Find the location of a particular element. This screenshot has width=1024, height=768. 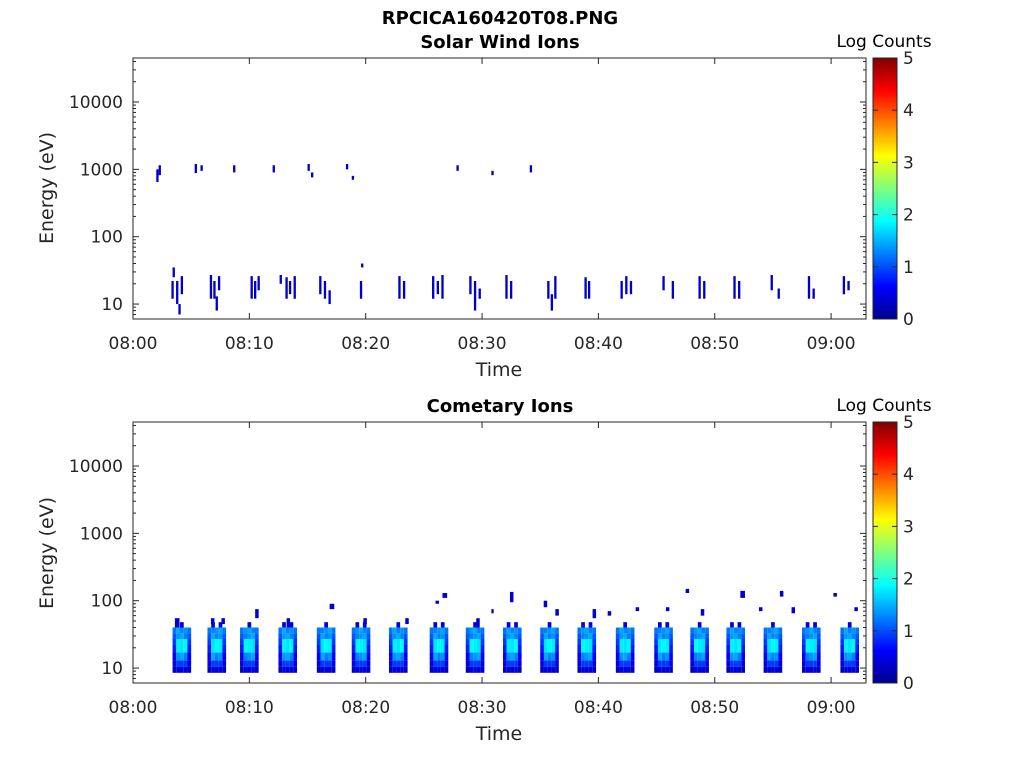

x-axis-label: Time is located at coordinates (499, 734).